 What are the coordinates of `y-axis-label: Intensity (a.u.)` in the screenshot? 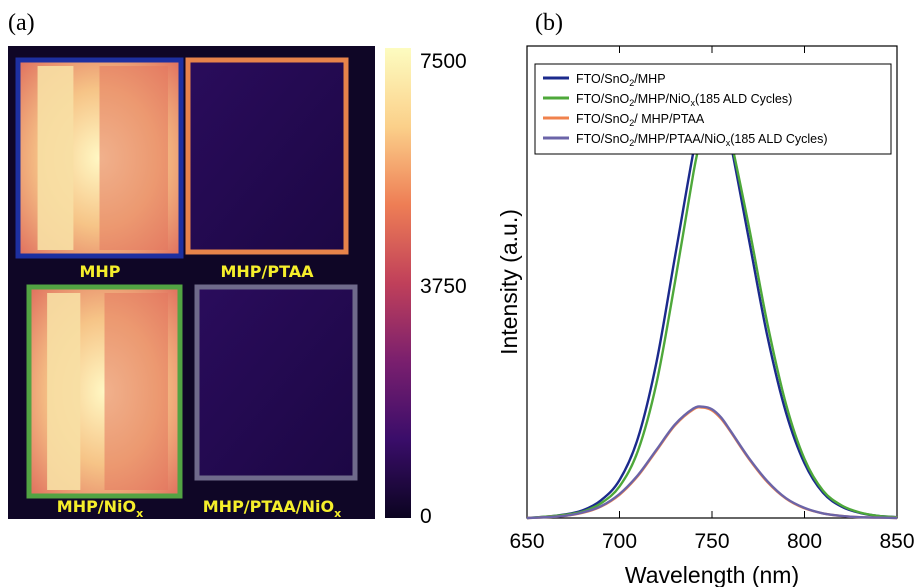 It's located at (509, 282).